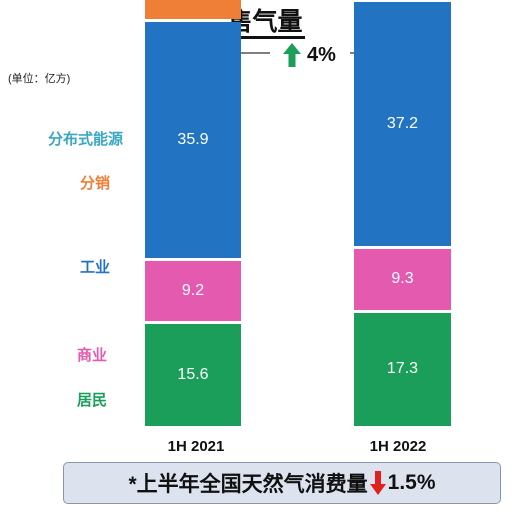 The width and height of the screenshot is (530, 519). I want to click on data-label-1-1: 9.3, so click(402, 279).